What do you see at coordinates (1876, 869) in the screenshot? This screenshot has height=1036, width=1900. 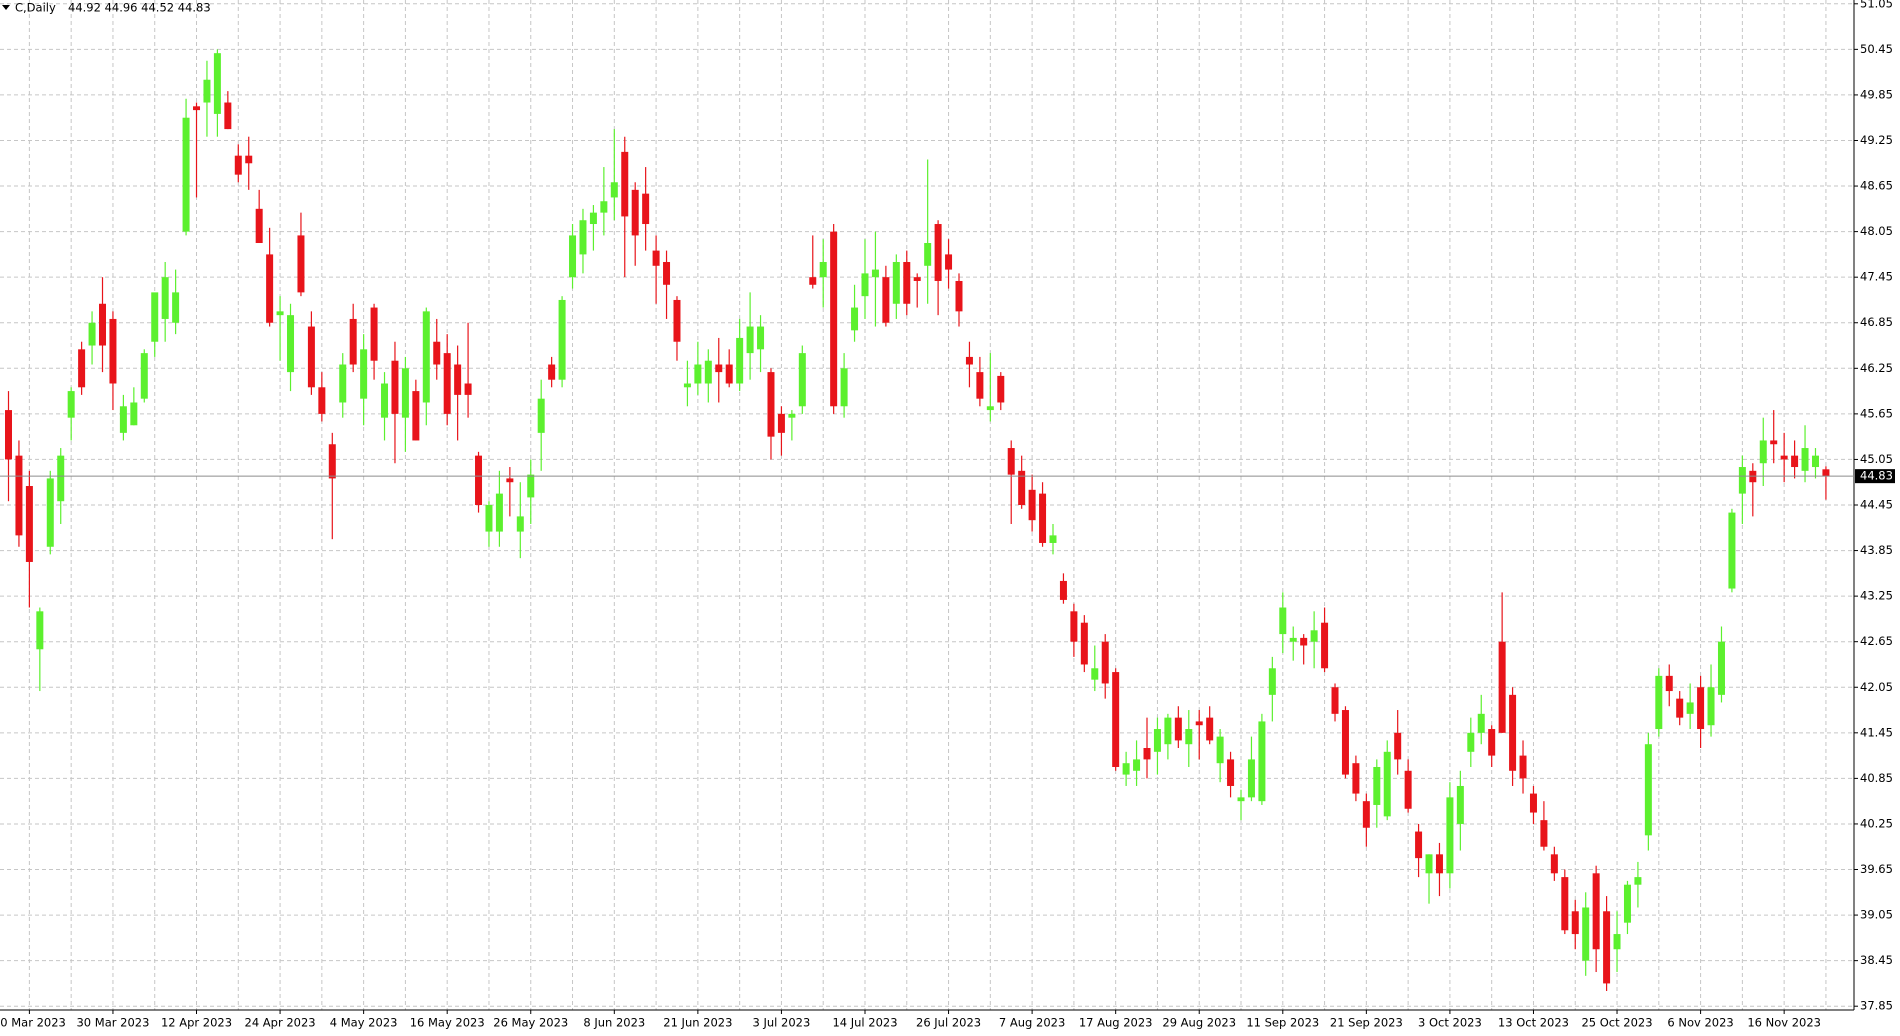 I see `y-tick-label: 39.65` at bounding box center [1876, 869].